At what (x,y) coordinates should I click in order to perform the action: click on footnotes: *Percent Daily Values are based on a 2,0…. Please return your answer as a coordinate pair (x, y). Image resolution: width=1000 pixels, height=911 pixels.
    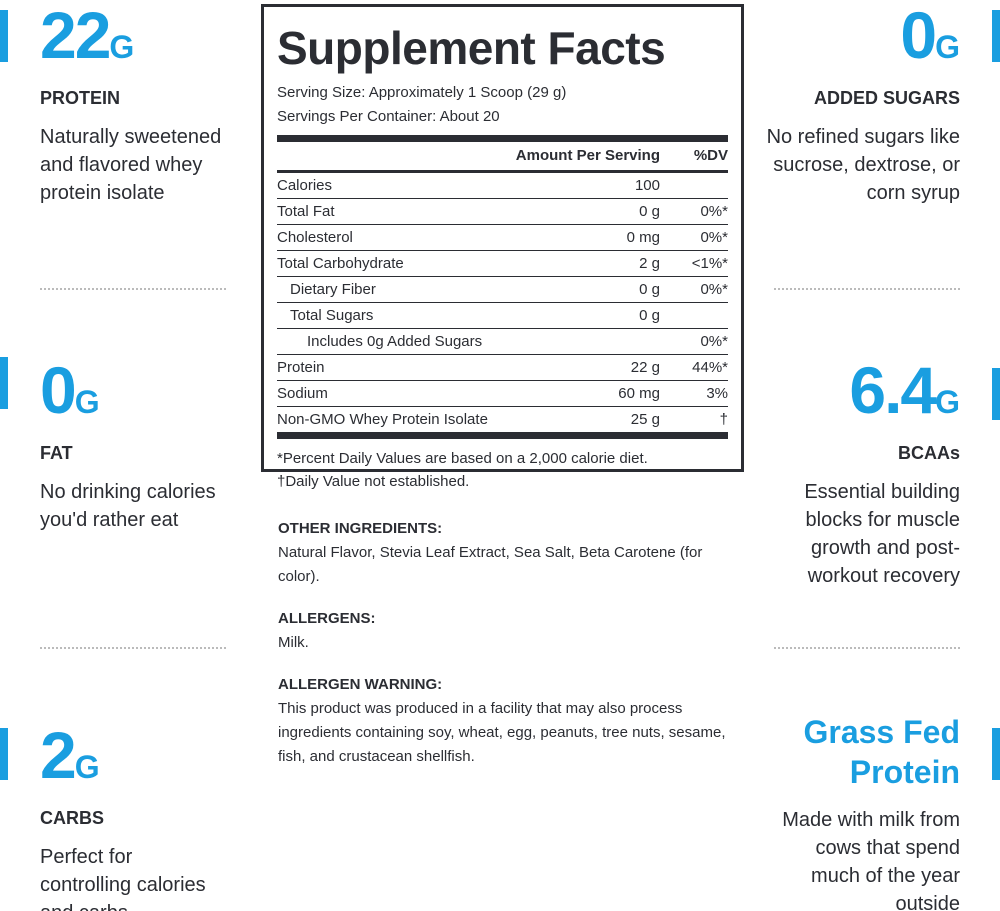
    Looking at the image, I should click on (502, 462).